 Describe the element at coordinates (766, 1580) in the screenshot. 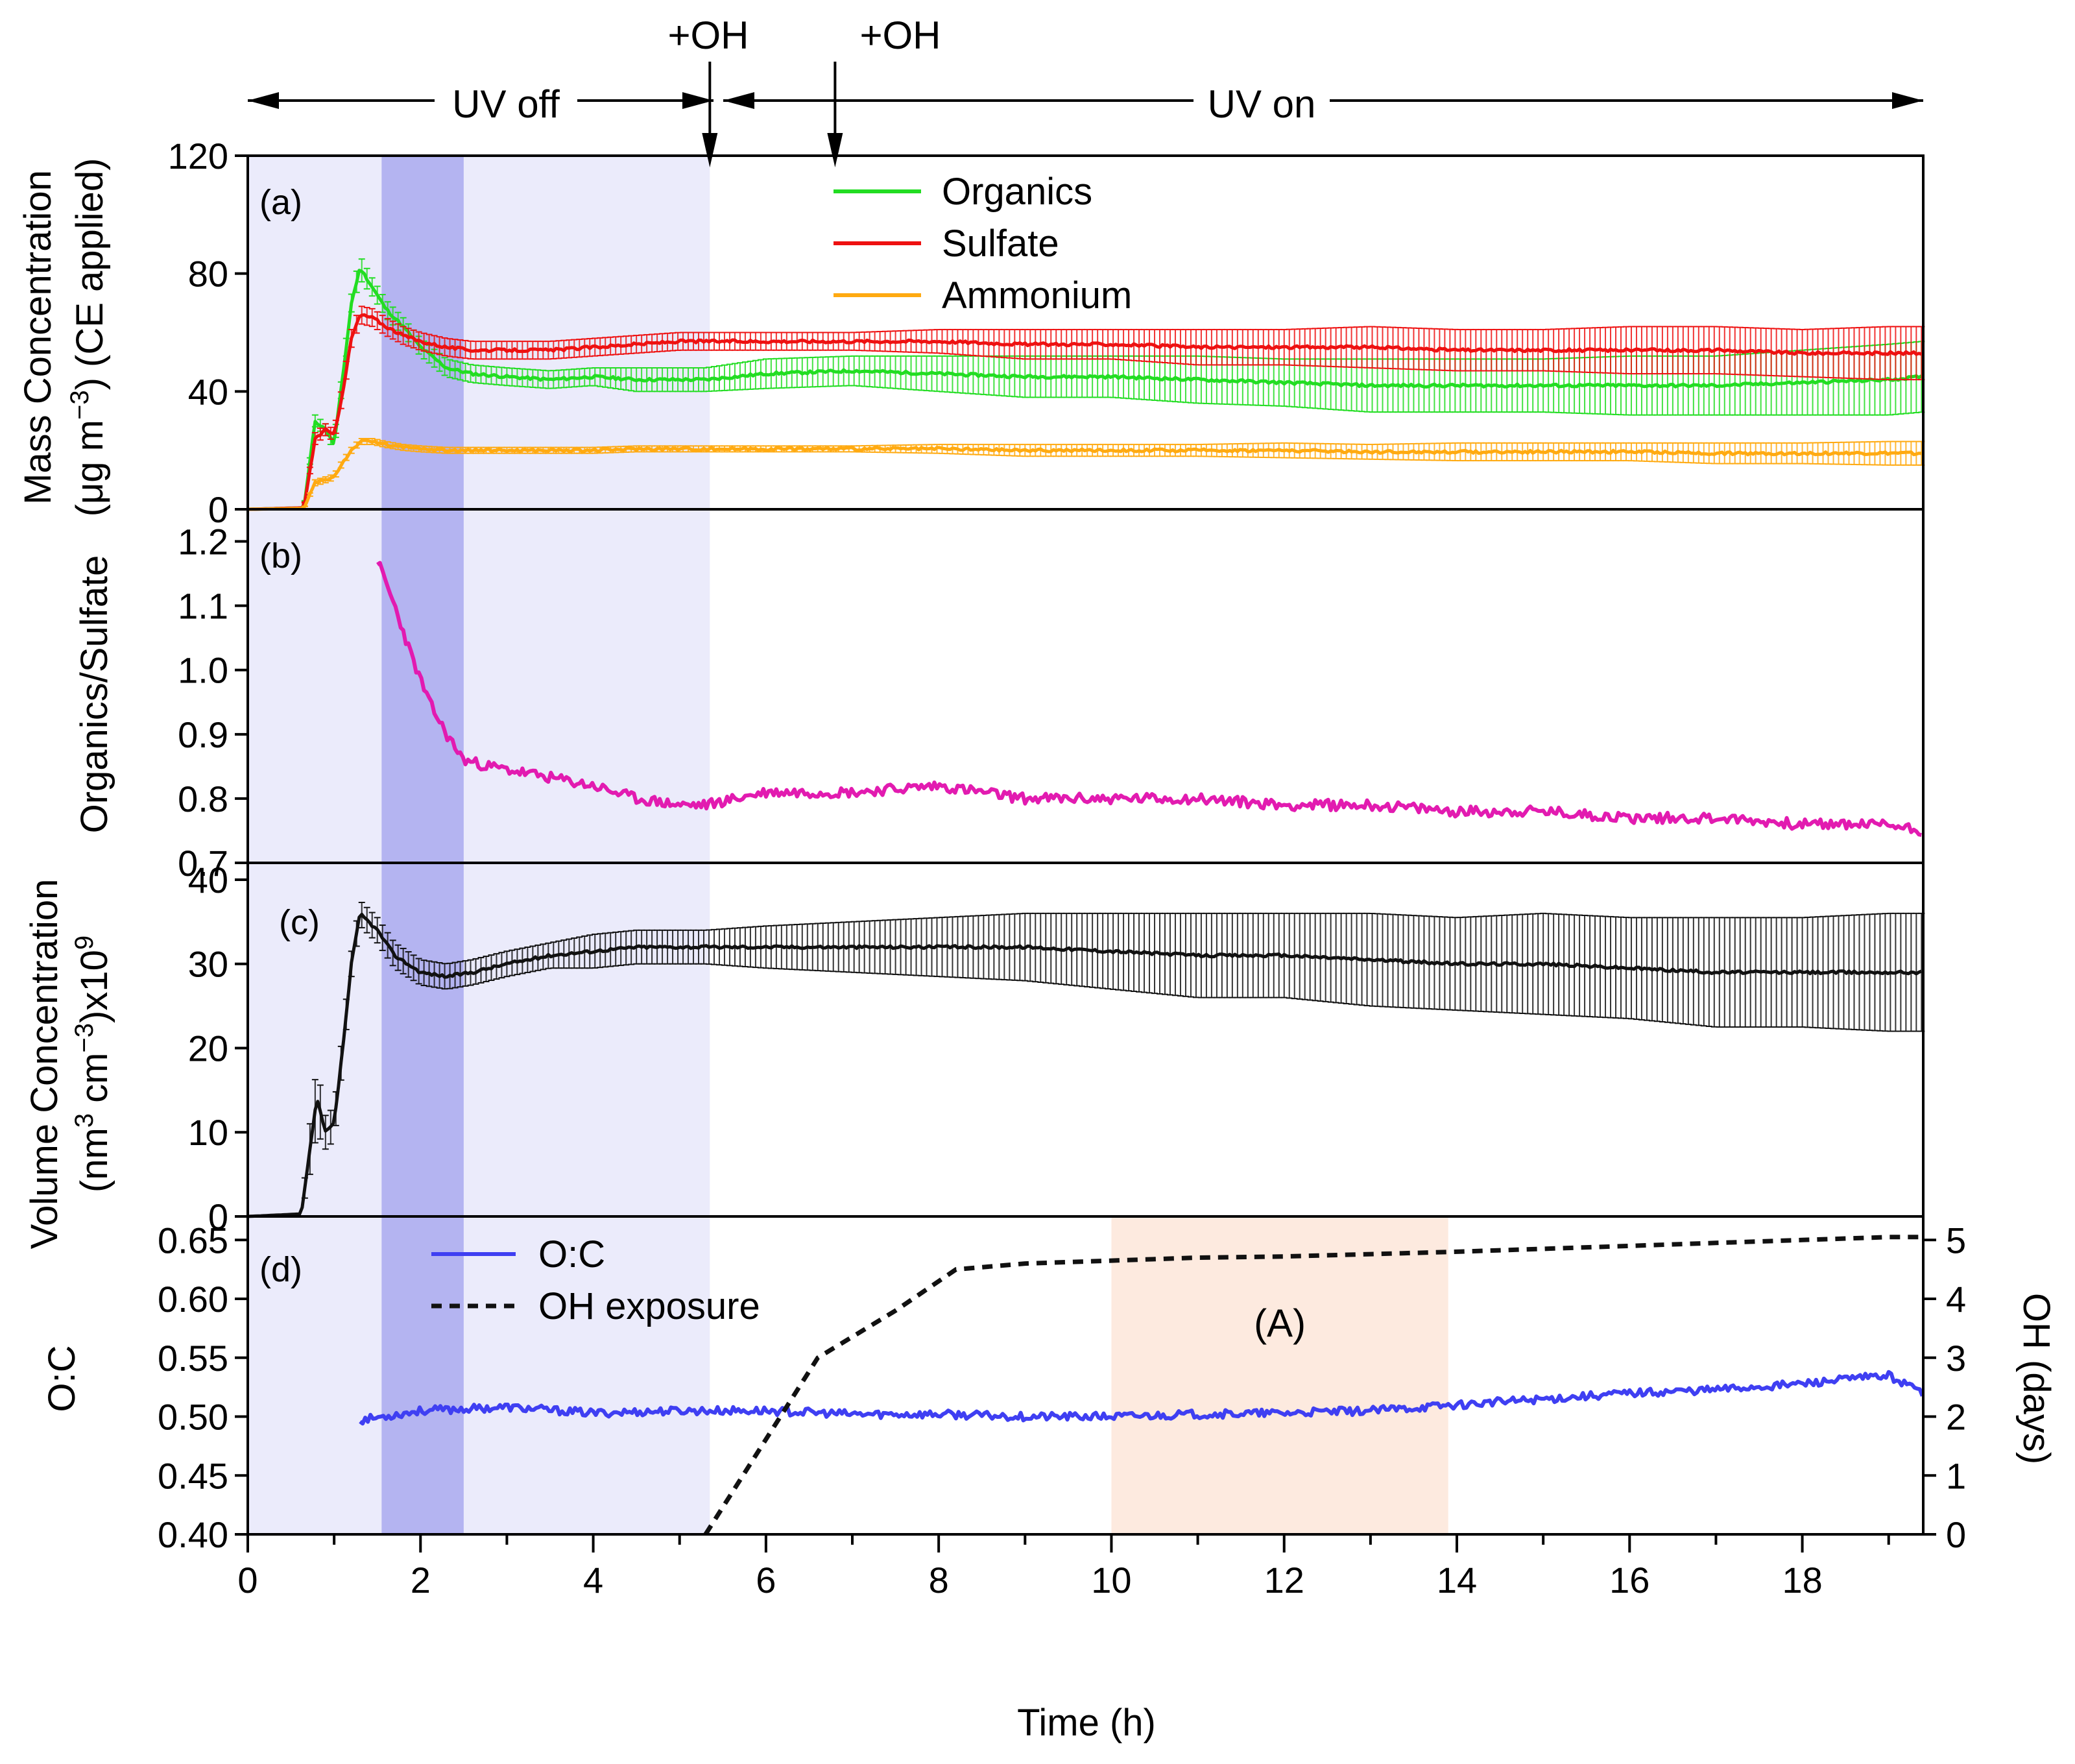

I see `xtick-label: 6` at that location.